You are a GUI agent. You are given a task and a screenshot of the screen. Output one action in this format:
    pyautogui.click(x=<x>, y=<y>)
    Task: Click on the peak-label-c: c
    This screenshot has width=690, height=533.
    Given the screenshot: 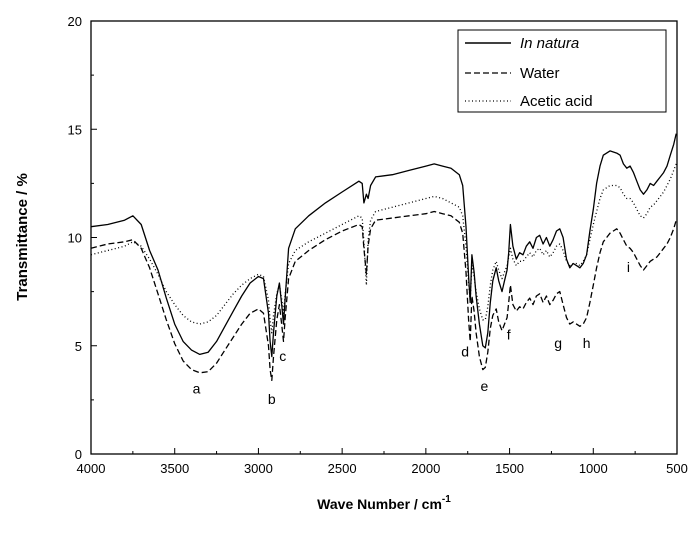 What is the action you would take?
    pyautogui.click(x=282, y=356)
    